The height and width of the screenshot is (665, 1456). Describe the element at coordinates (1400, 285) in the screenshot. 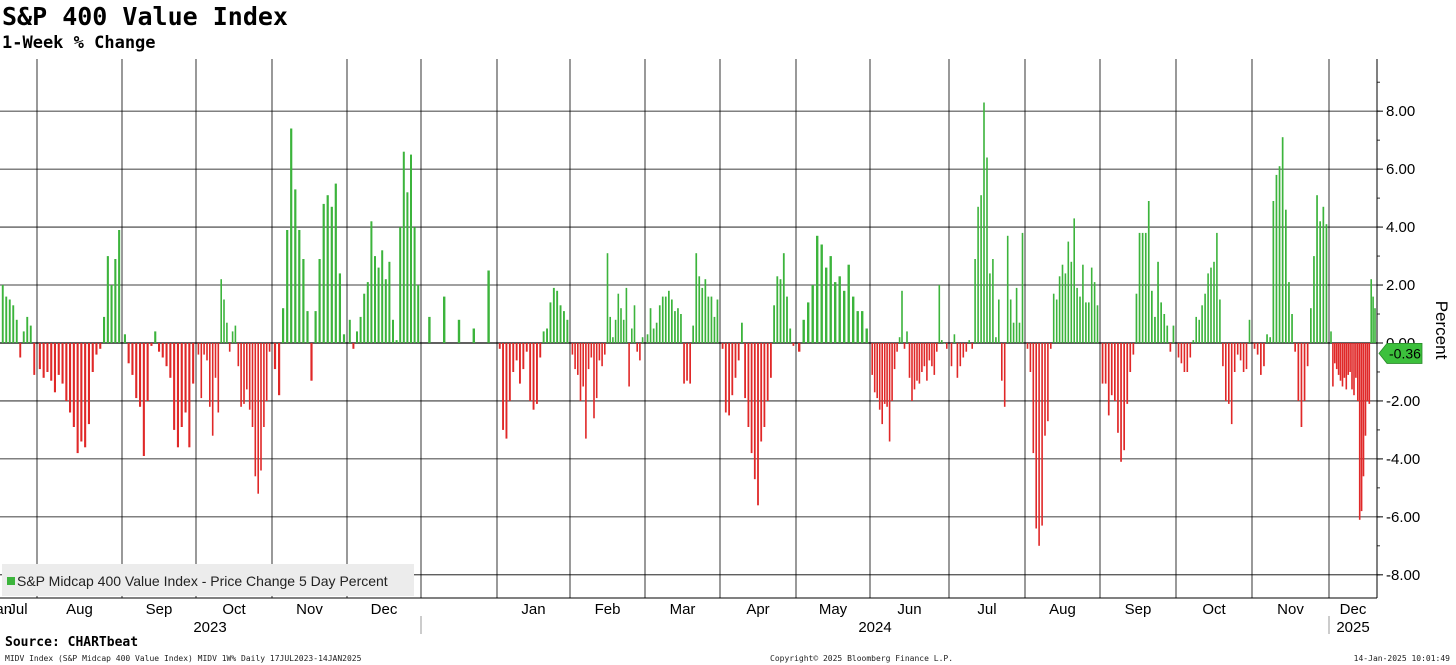

I see `y-tick-label: 2.00` at that location.